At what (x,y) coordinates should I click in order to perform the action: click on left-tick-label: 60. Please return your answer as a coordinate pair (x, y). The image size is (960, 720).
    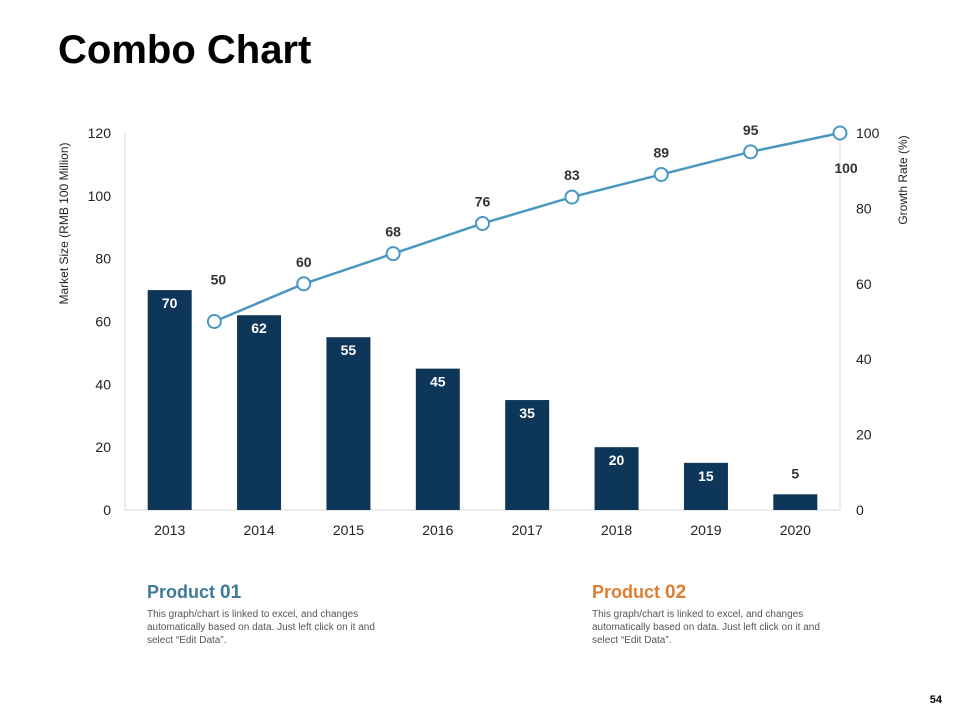
    Looking at the image, I should click on (103, 322).